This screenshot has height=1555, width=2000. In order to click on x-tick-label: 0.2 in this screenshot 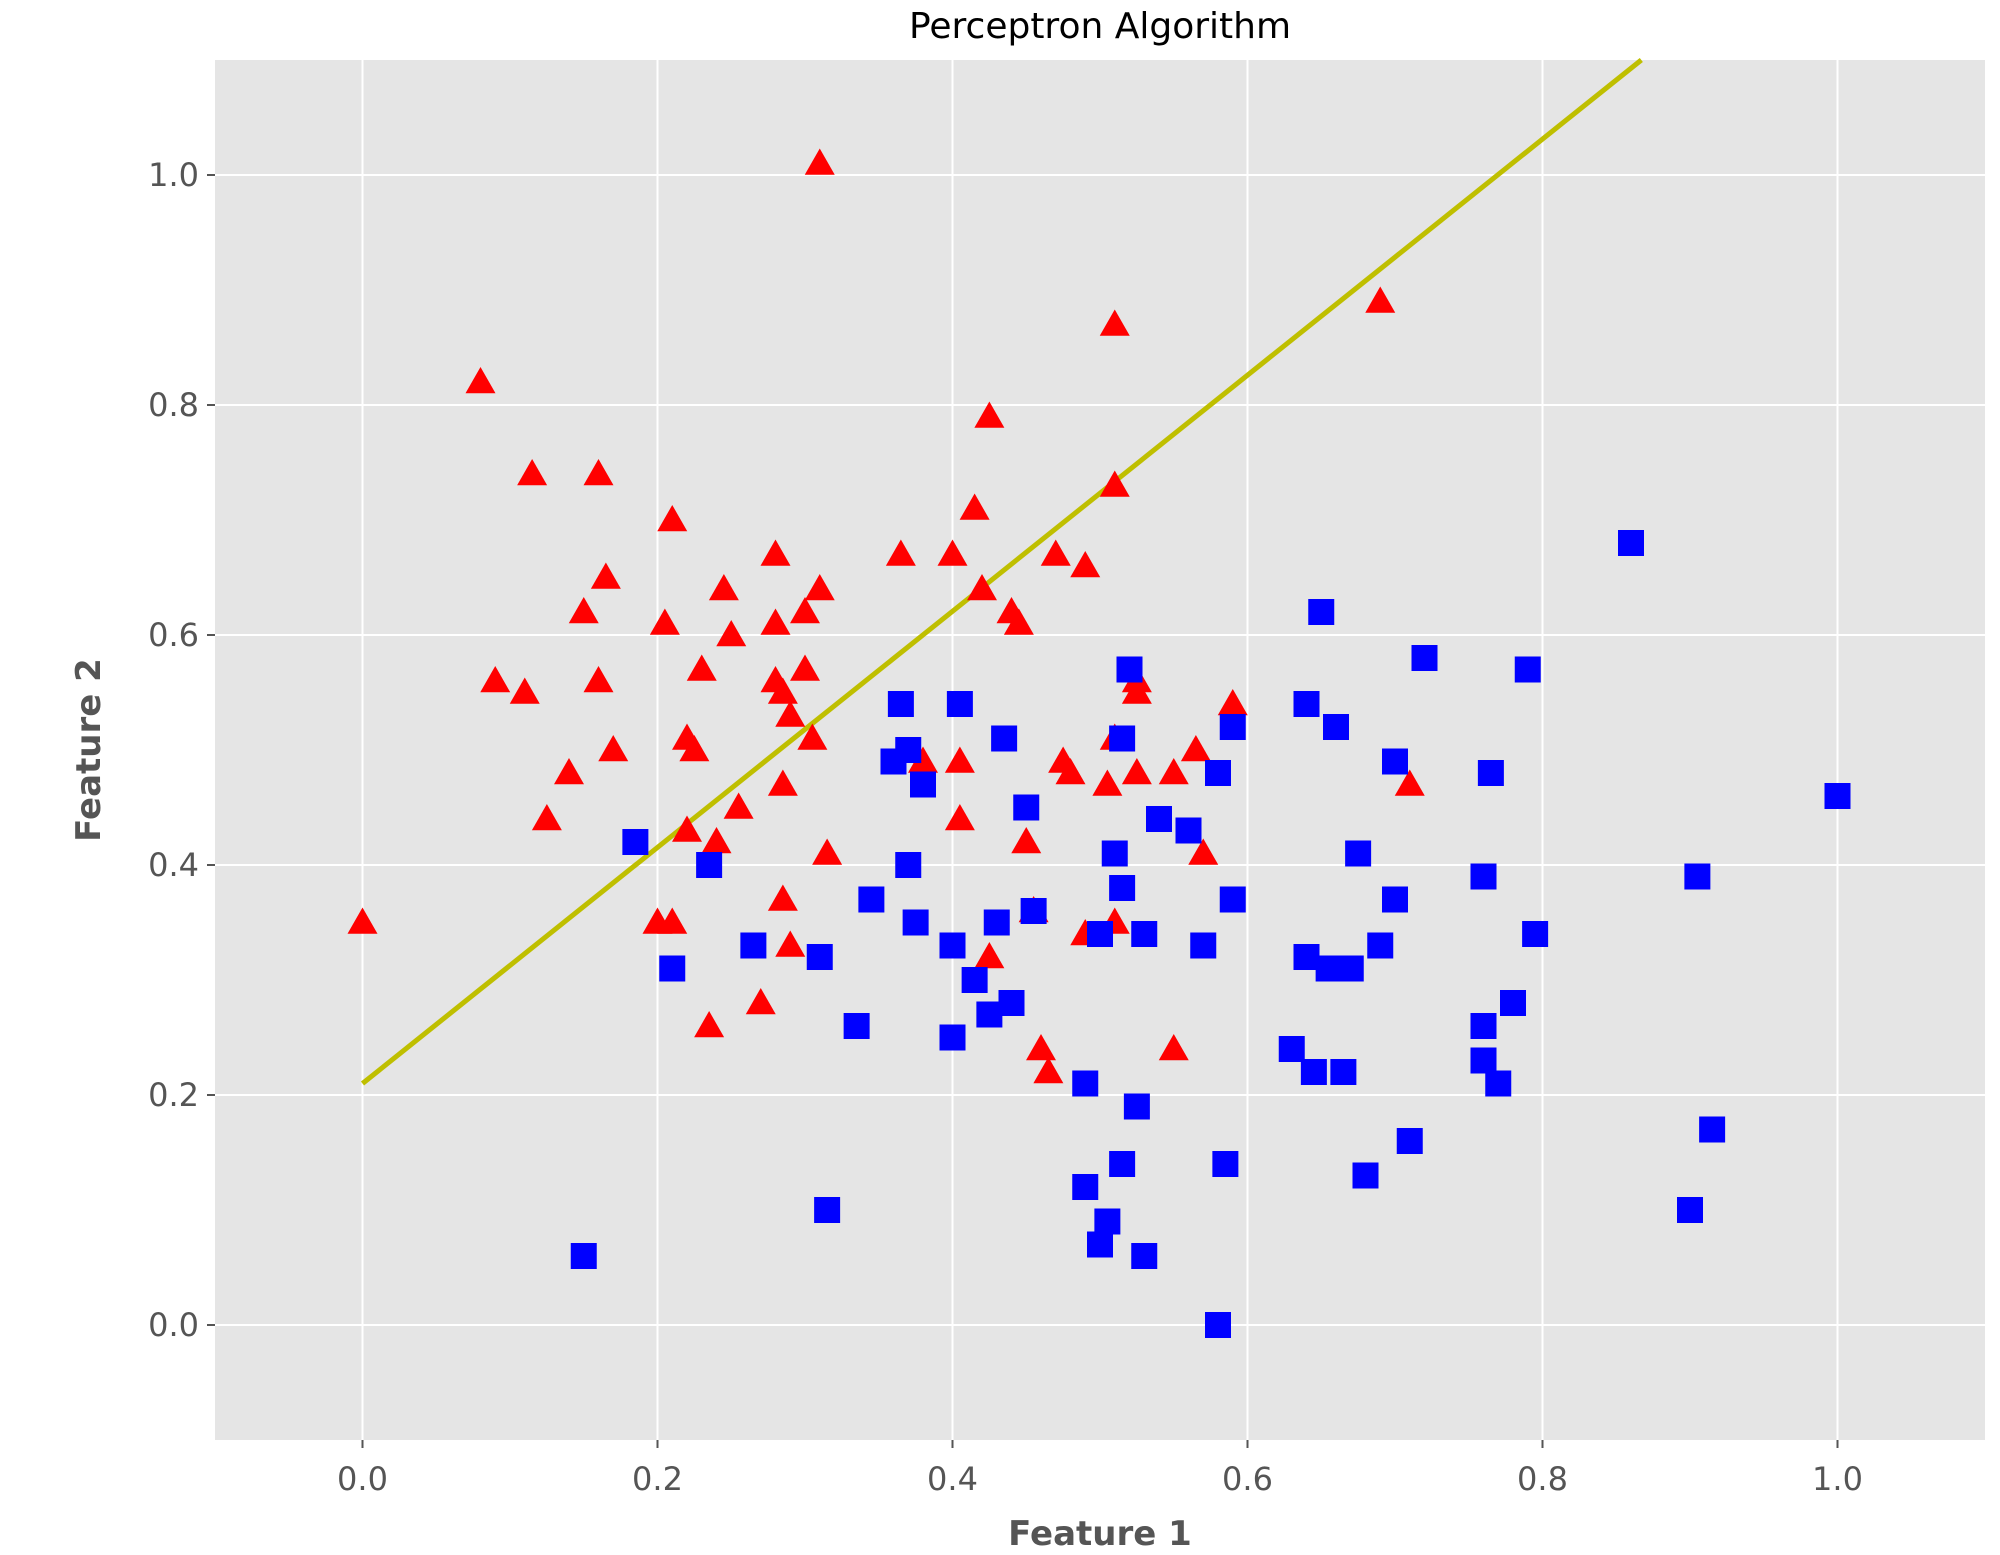, I will do `click(657, 1479)`.